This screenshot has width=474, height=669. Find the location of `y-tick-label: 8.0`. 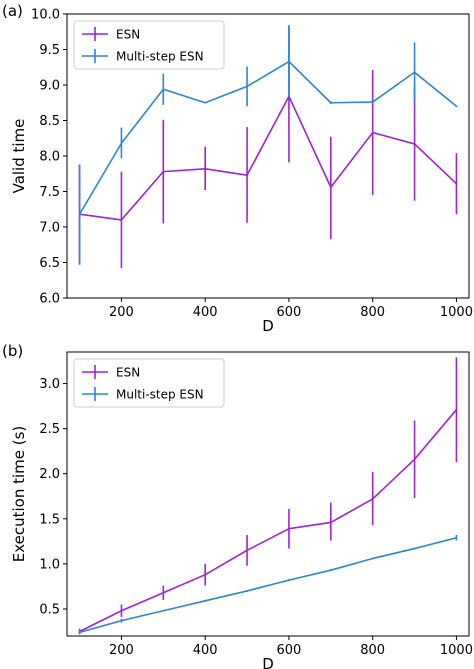

y-tick-label: 8.0 is located at coordinates (49, 157).